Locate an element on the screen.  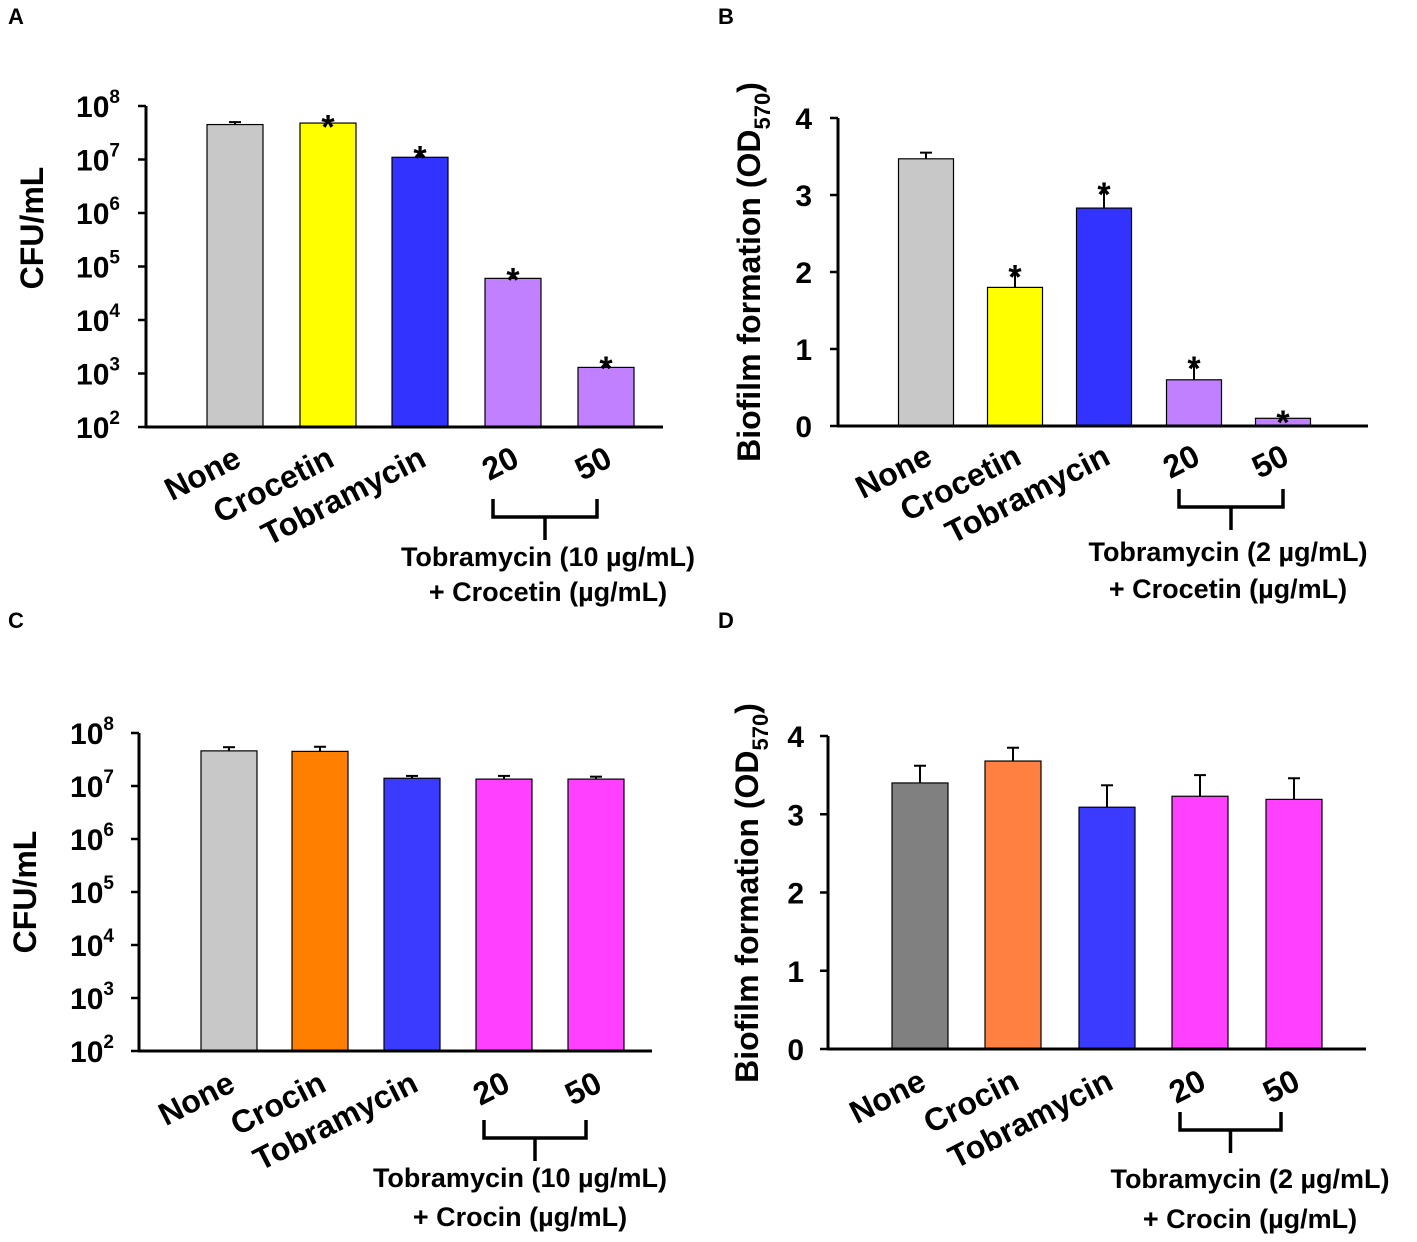
panel-d-letter: D is located at coordinates (726, 620).